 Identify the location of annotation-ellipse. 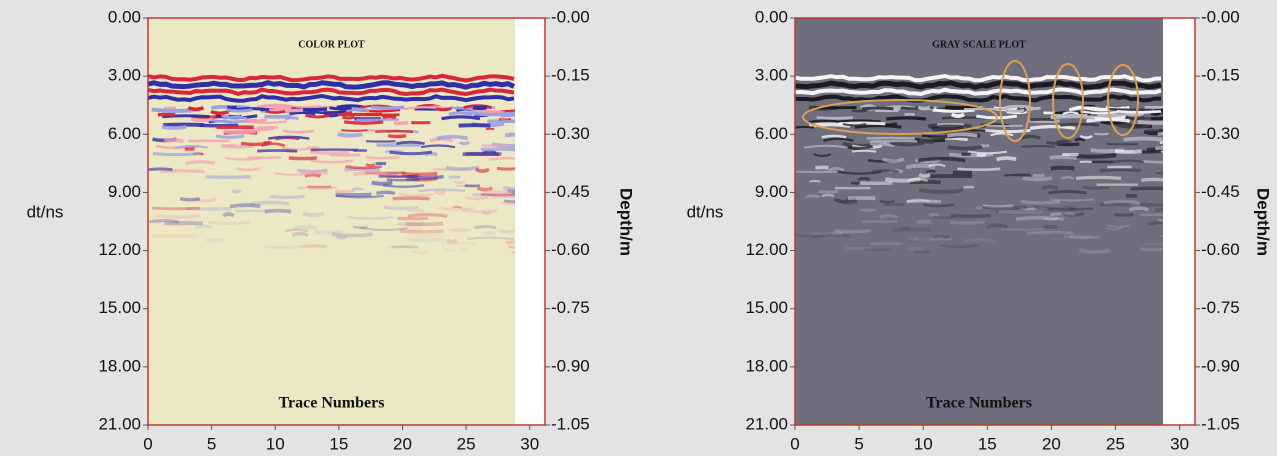
(900, 117).